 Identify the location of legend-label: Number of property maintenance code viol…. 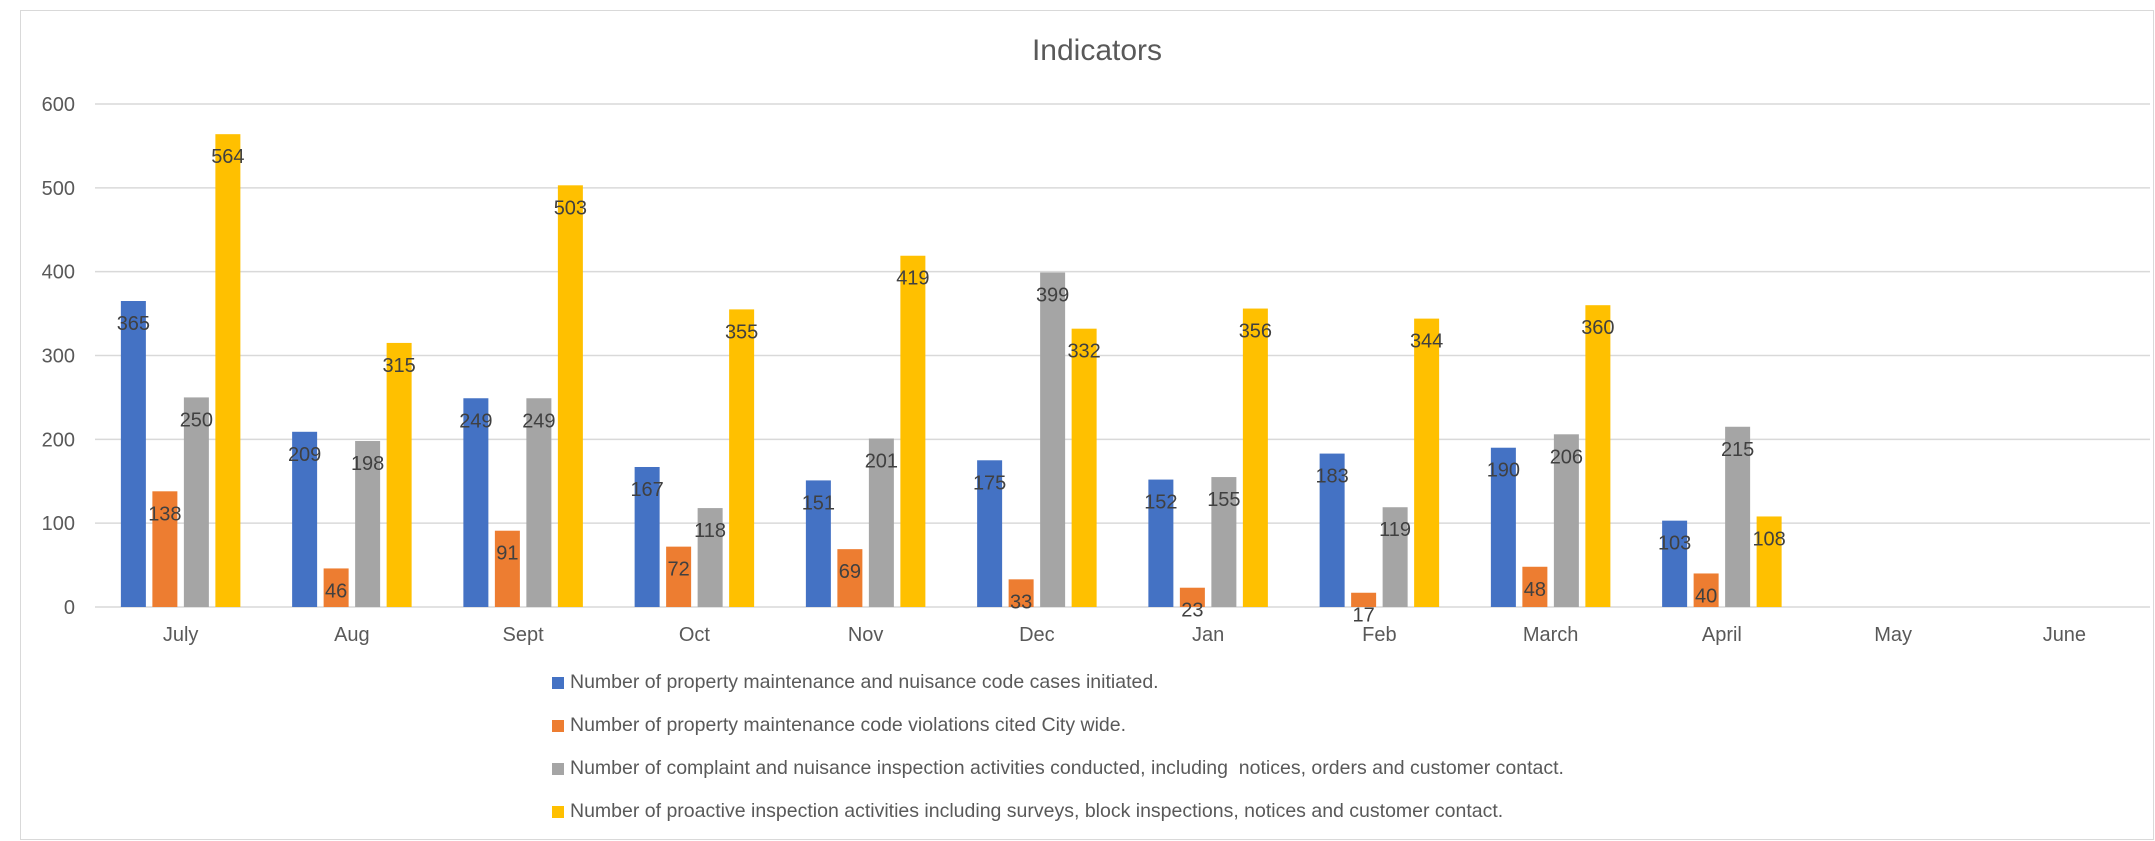
(848, 725).